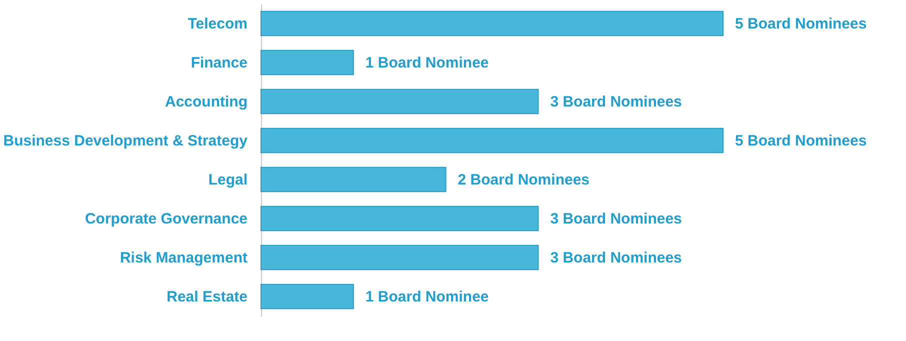 This screenshot has height=341, width=906. What do you see at coordinates (166, 219) in the screenshot?
I see `y-tick-label: Corporate Governance` at bounding box center [166, 219].